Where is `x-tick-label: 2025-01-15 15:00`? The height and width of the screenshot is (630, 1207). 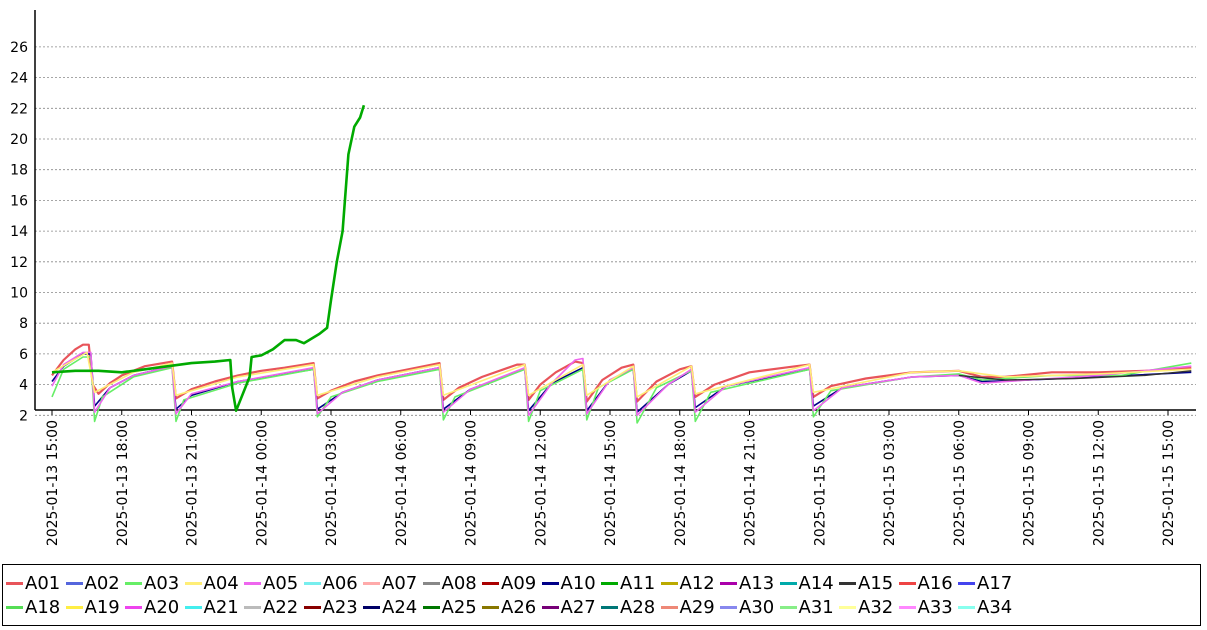
x-tick-label: 2025-01-15 15:00 is located at coordinates (1169, 483).